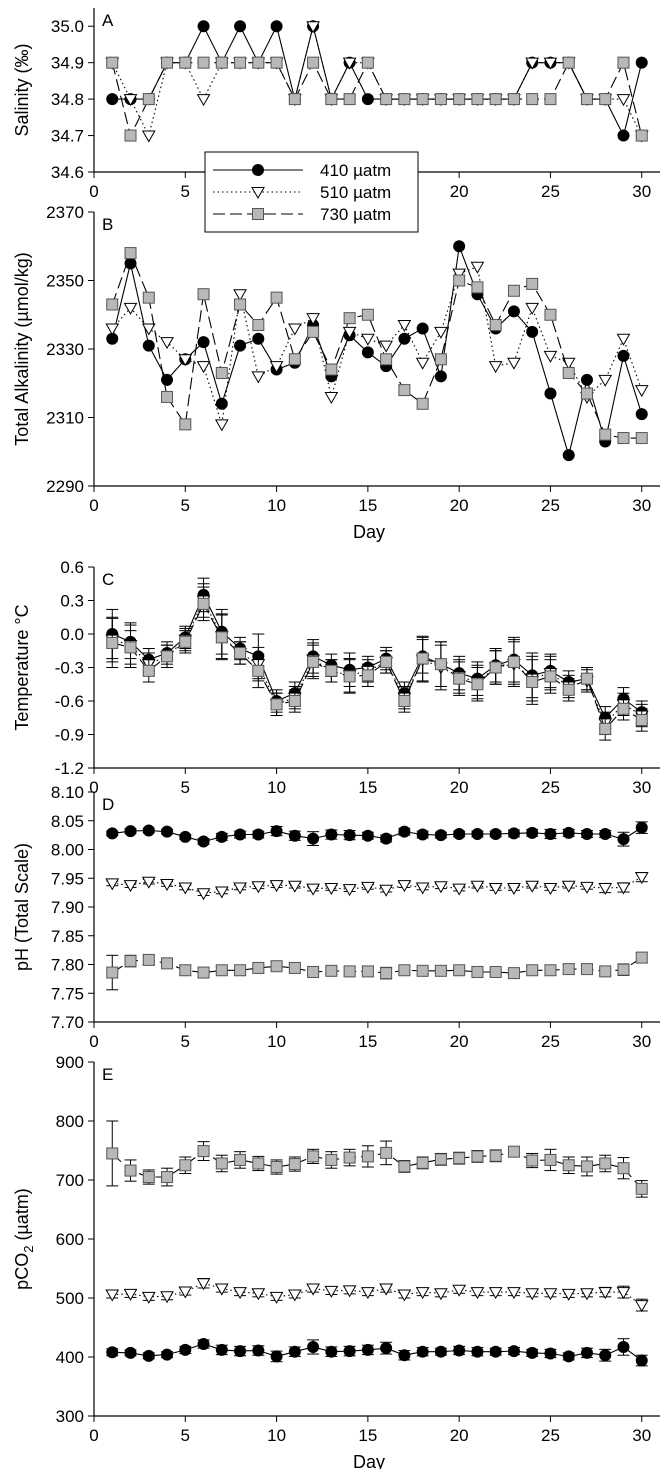 The width and height of the screenshot is (672, 1469). I want to click on y-tick-label: 300, so click(70, 1416).